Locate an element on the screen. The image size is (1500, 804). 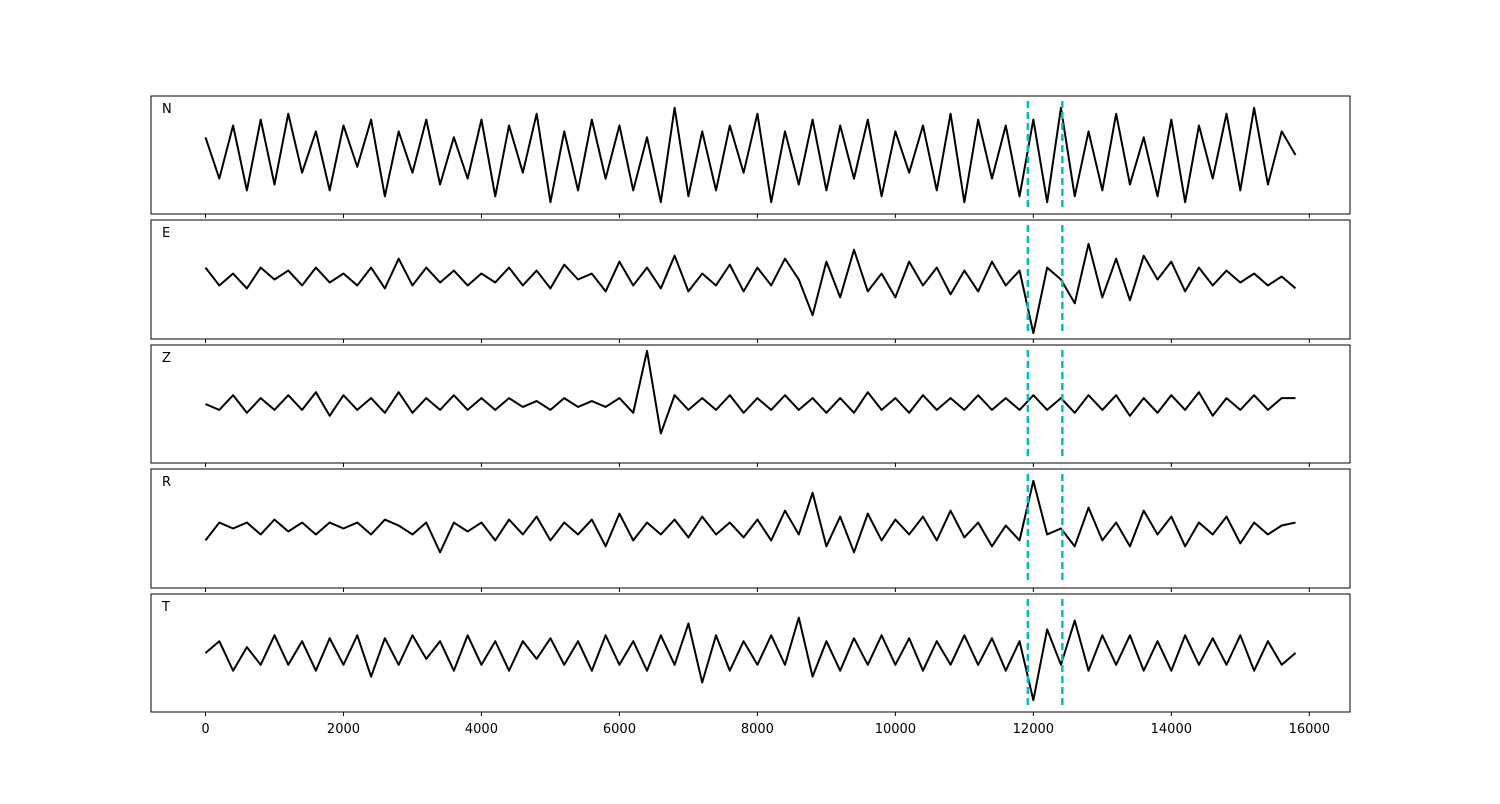
x-tick-label: 12000 is located at coordinates (1033, 729).